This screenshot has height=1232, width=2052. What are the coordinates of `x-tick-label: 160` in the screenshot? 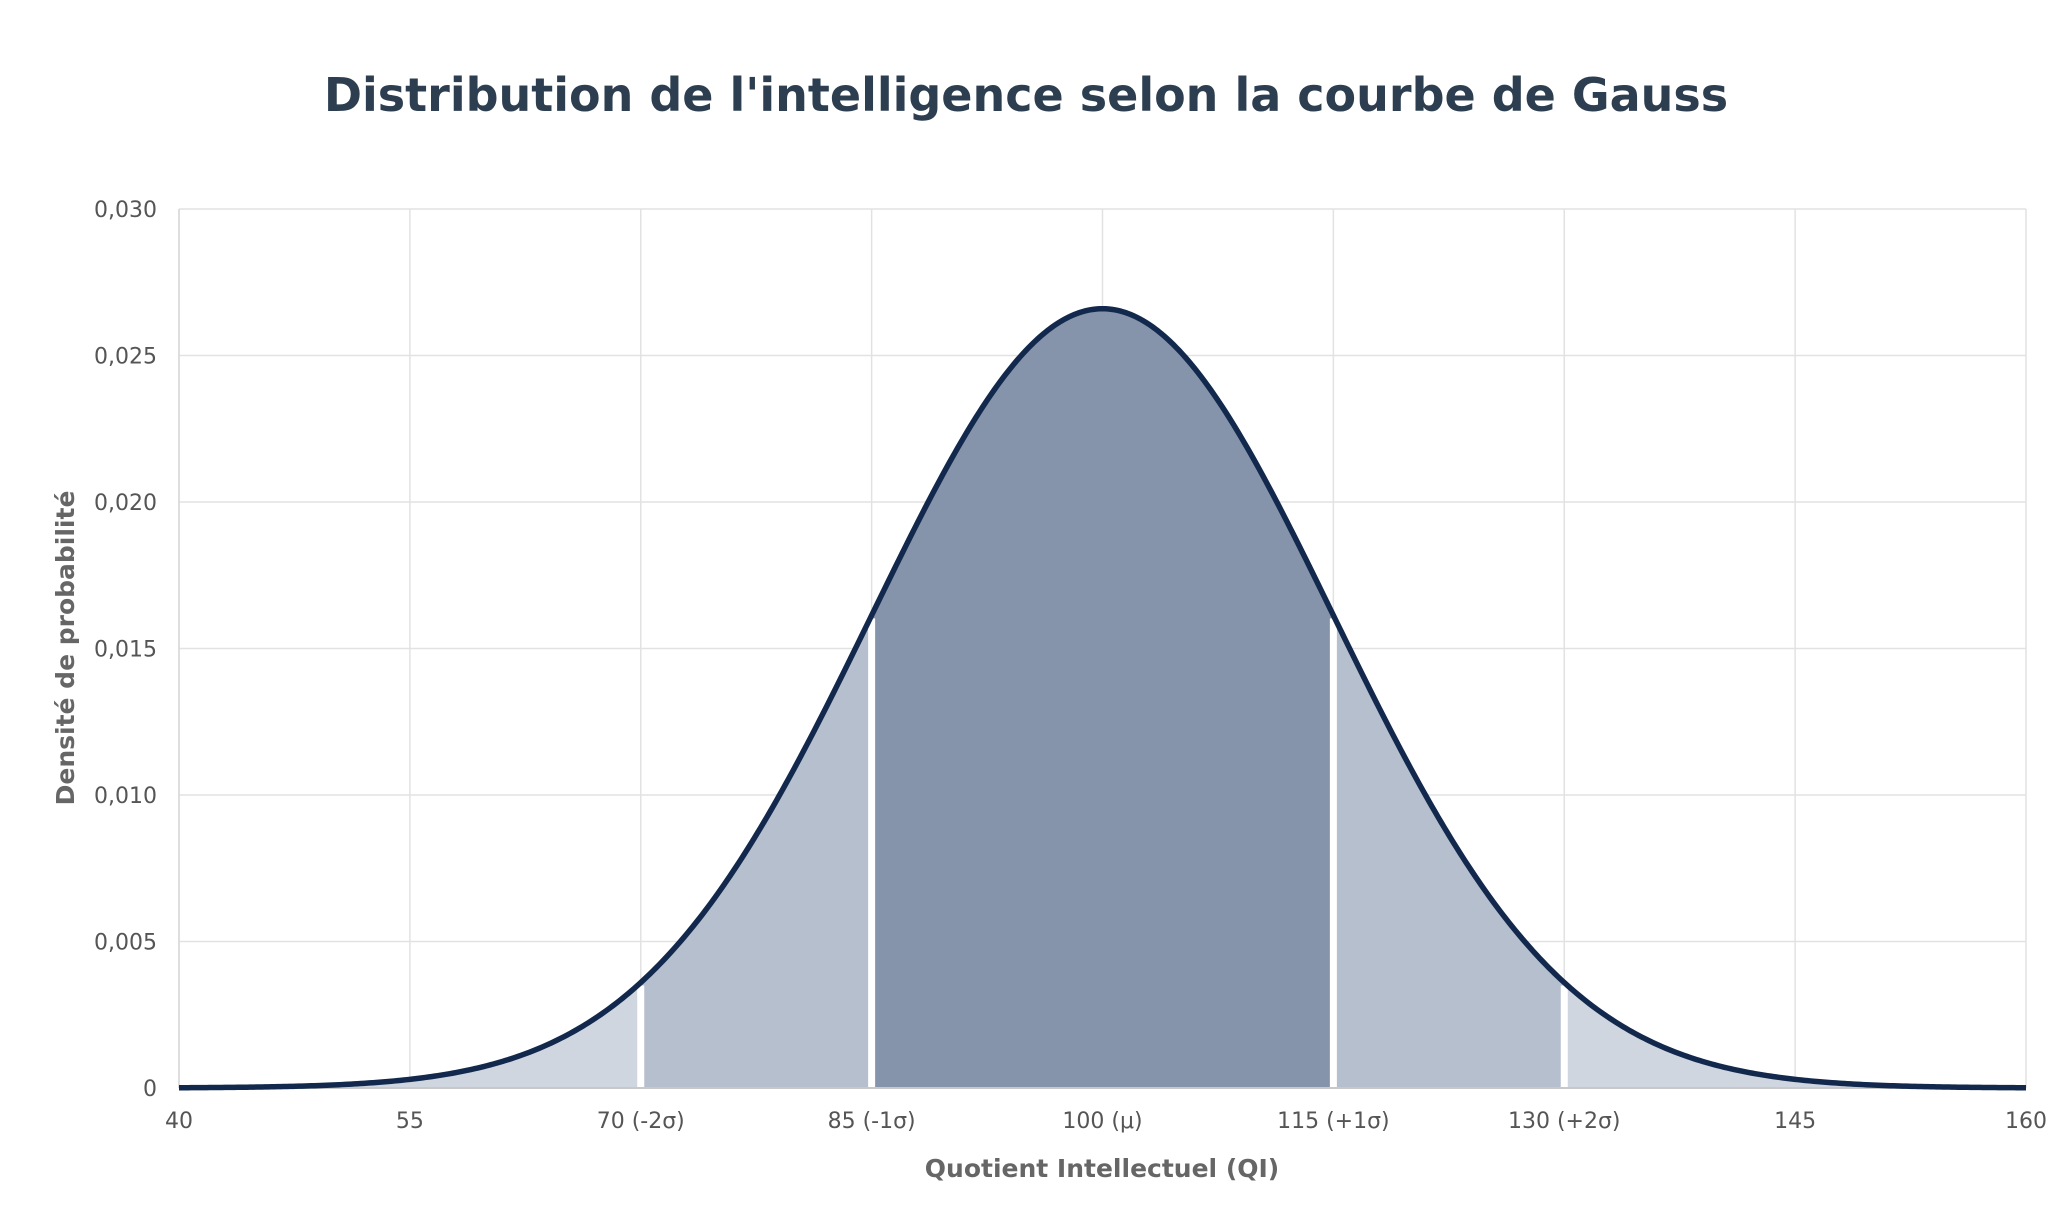 It's located at (2026, 1121).